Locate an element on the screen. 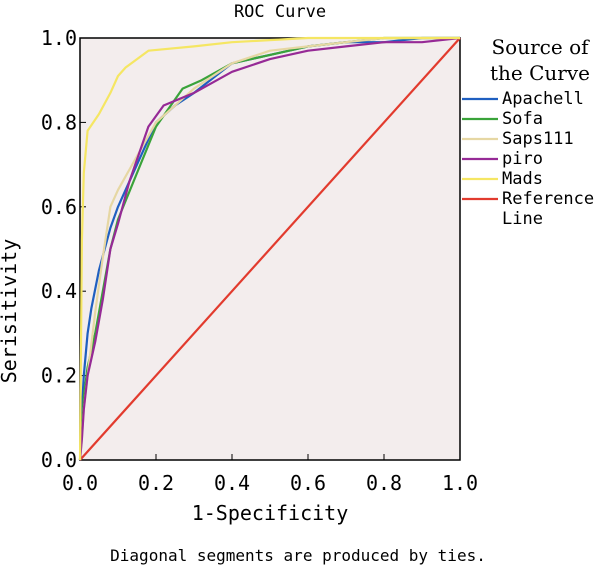 The image size is (602, 567). y-tick-label: 0.4 is located at coordinates (59, 291).